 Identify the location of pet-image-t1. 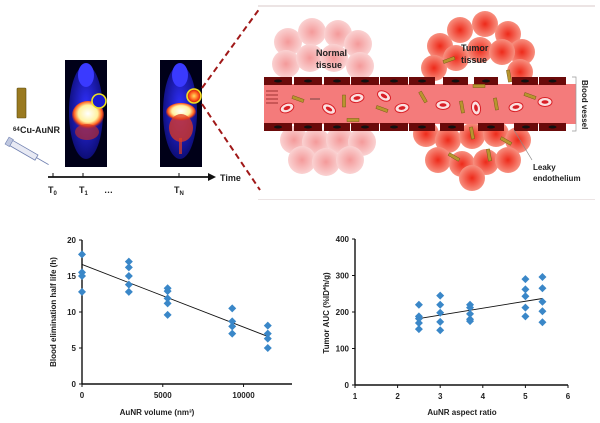
(86, 113).